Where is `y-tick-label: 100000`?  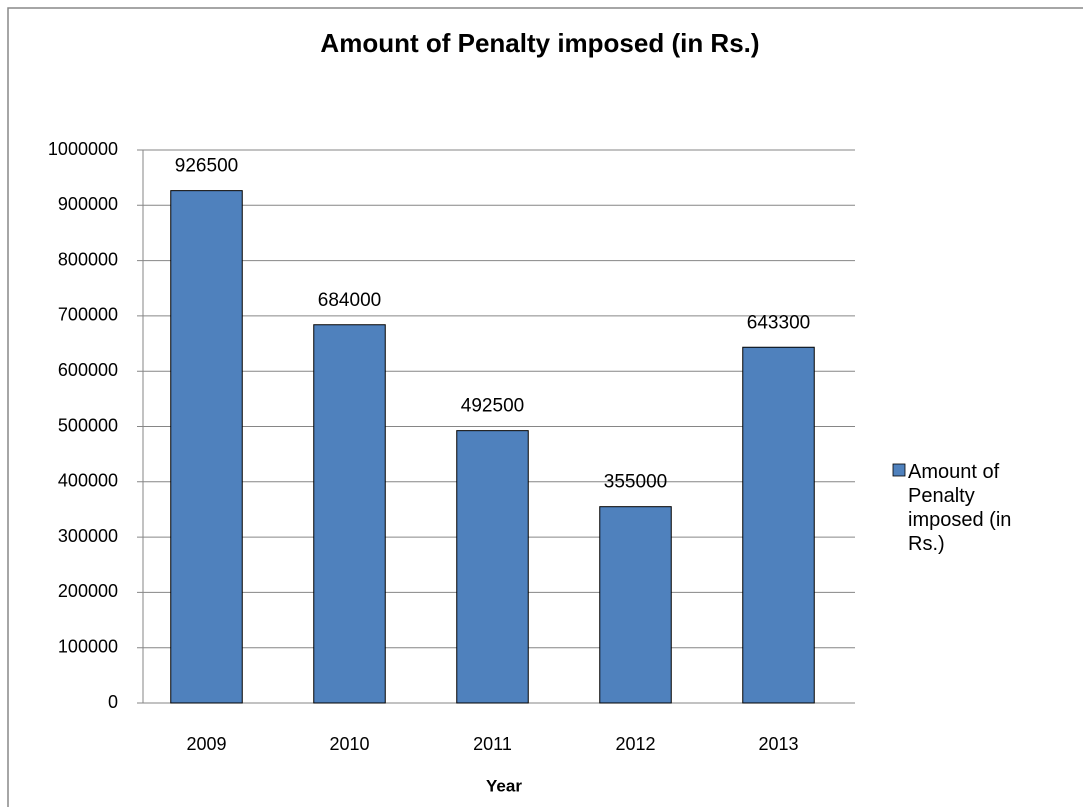
y-tick-label: 100000 is located at coordinates (88, 646).